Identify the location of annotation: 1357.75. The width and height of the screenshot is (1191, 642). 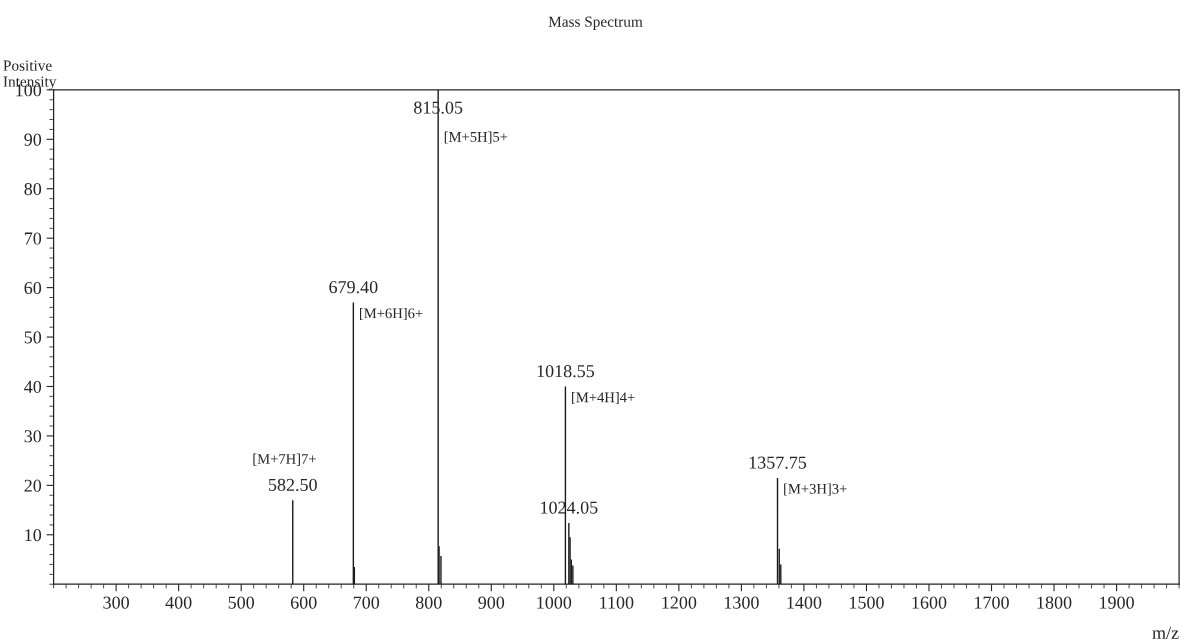
(778, 462).